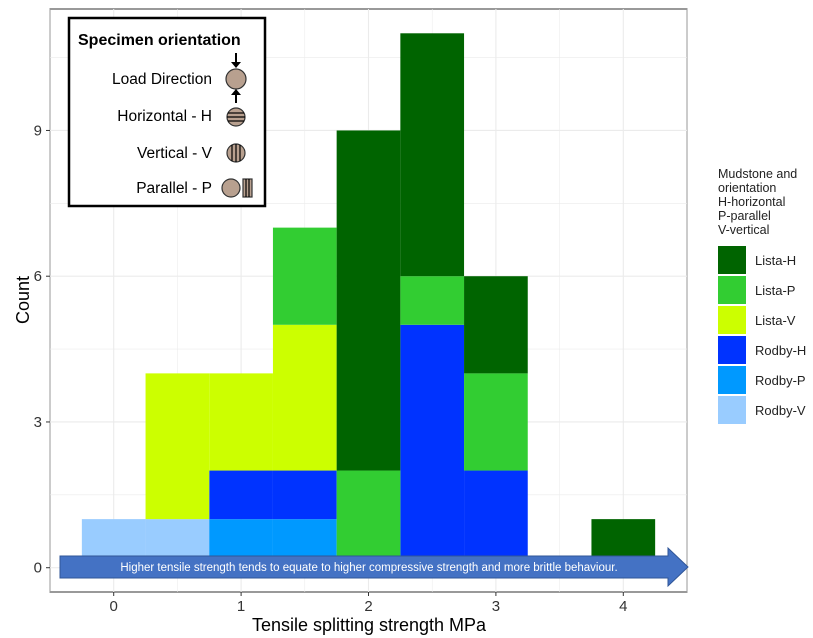  Describe the element at coordinates (496, 606) in the screenshot. I see `x-tick-label: 3` at that location.